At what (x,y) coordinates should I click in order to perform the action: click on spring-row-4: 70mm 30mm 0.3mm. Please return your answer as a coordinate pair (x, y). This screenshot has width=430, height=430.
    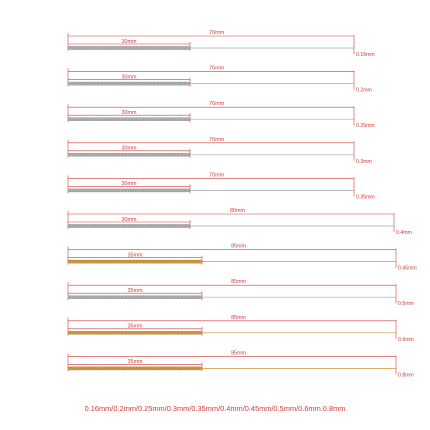
    Looking at the image, I should click on (219, 151).